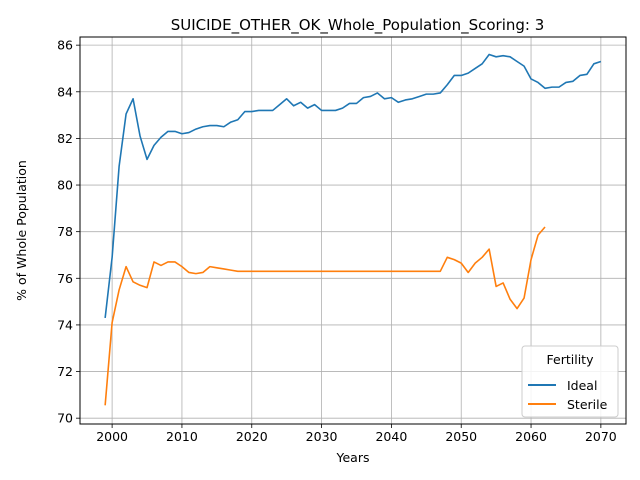 The width and height of the screenshot is (640, 480). Describe the element at coordinates (65, 45) in the screenshot. I see `y-tick-label: 86` at that location.